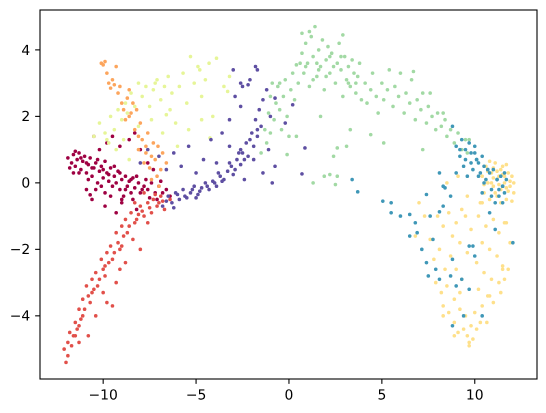 This screenshot has width=546, height=413. What do you see at coordinates (103, 395) in the screenshot?
I see `x-tick-label: −10` at bounding box center [103, 395].